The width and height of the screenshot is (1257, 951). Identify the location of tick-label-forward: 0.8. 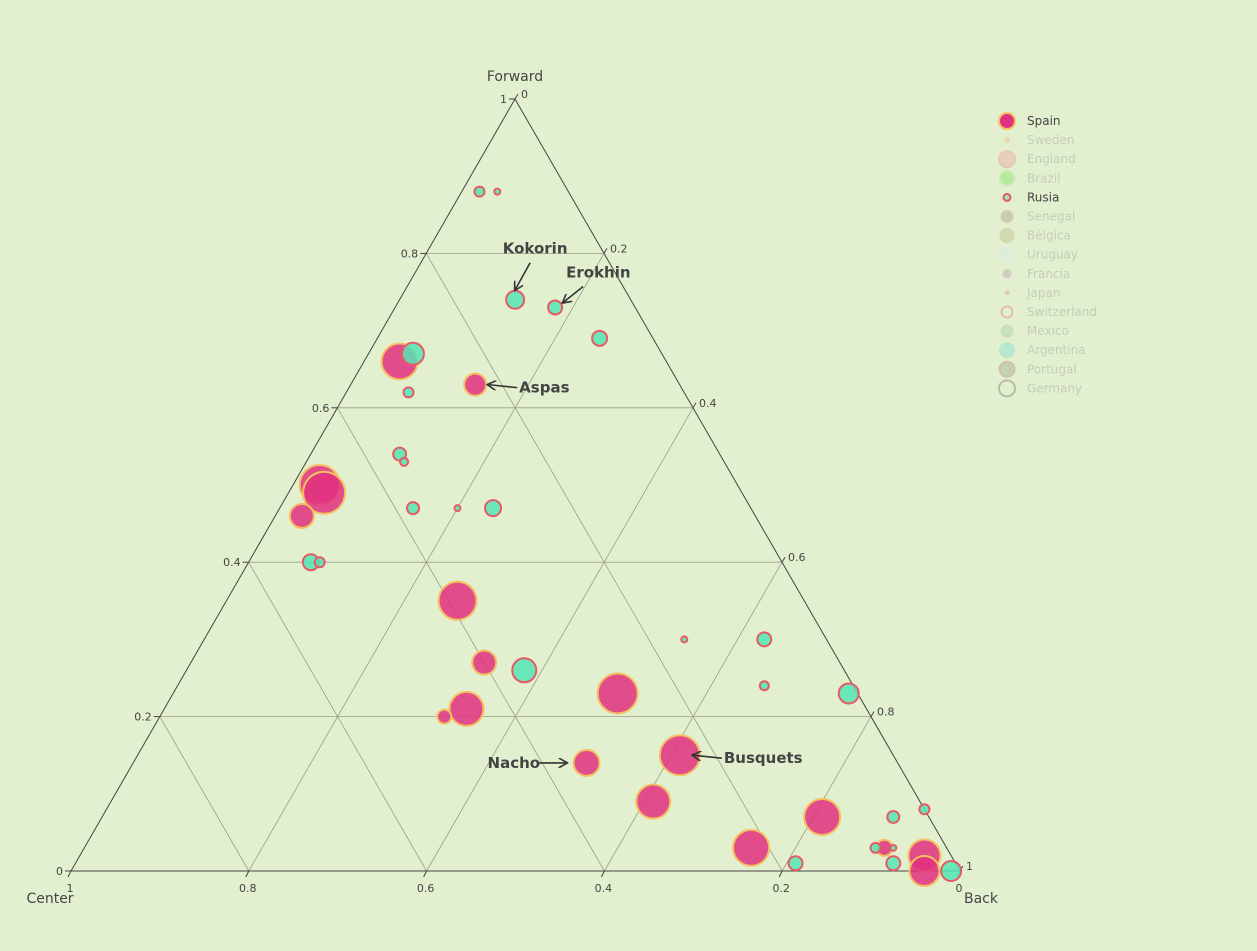
(410, 253).